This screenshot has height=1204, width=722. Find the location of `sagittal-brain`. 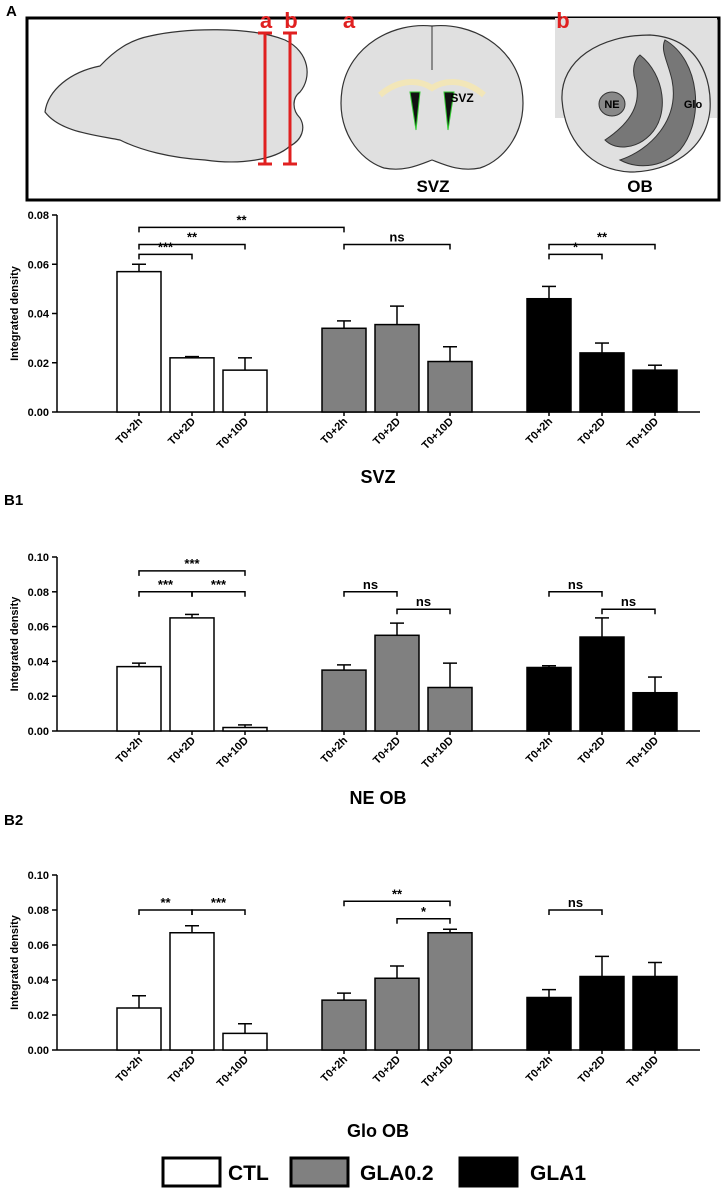

sagittal-brain is located at coordinates (176, 96).